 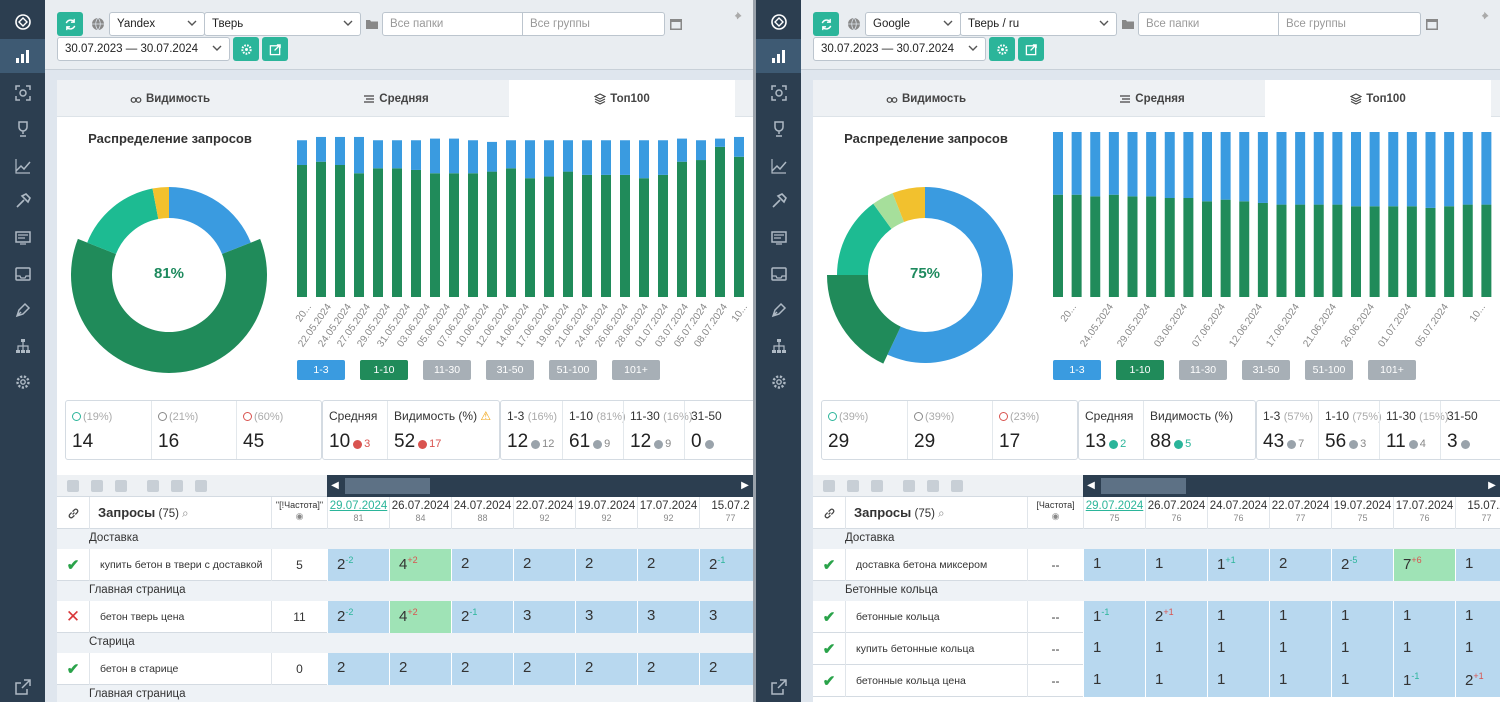 What do you see at coordinates (778, 56) in the screenshot?
I see `sidebar-item-bar-chart` at bounding box center [778, 56].